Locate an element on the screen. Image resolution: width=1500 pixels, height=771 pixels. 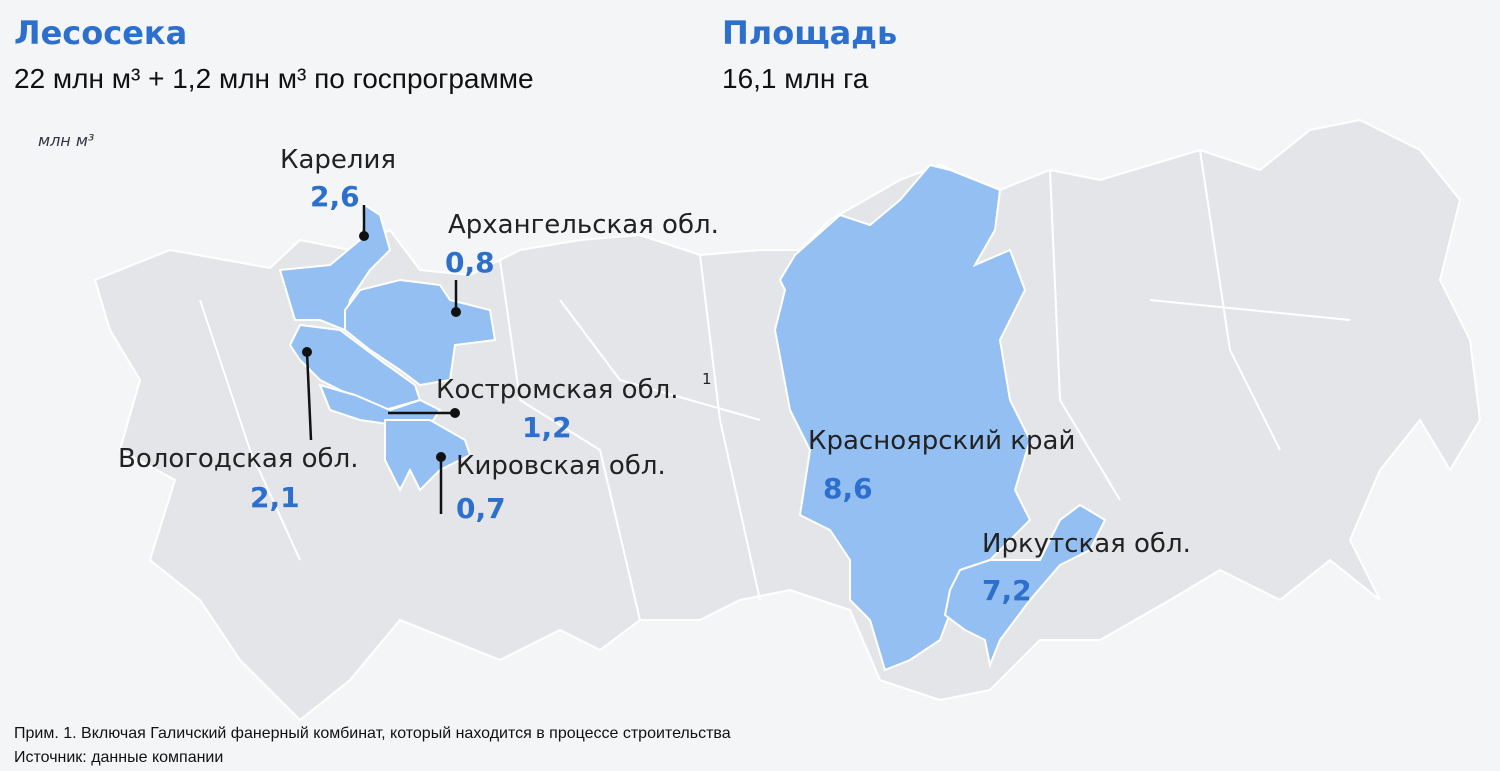
region-value: 0,7 is located at coordinates (481, 508).